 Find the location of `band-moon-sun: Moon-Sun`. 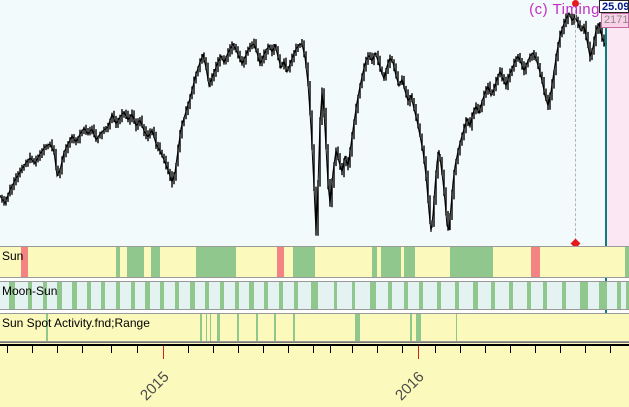

band-moon-sun: Moon-Sun is located at coordinates (314, 295).